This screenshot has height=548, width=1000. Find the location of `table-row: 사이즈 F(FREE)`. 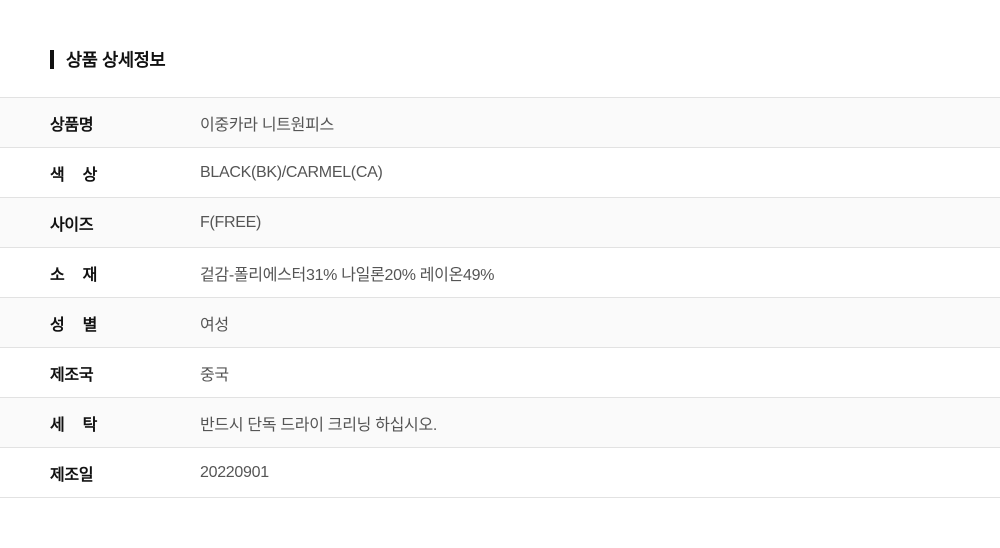

table-row: 사이즈 F(FREE) is located at coordinates (500, 222).